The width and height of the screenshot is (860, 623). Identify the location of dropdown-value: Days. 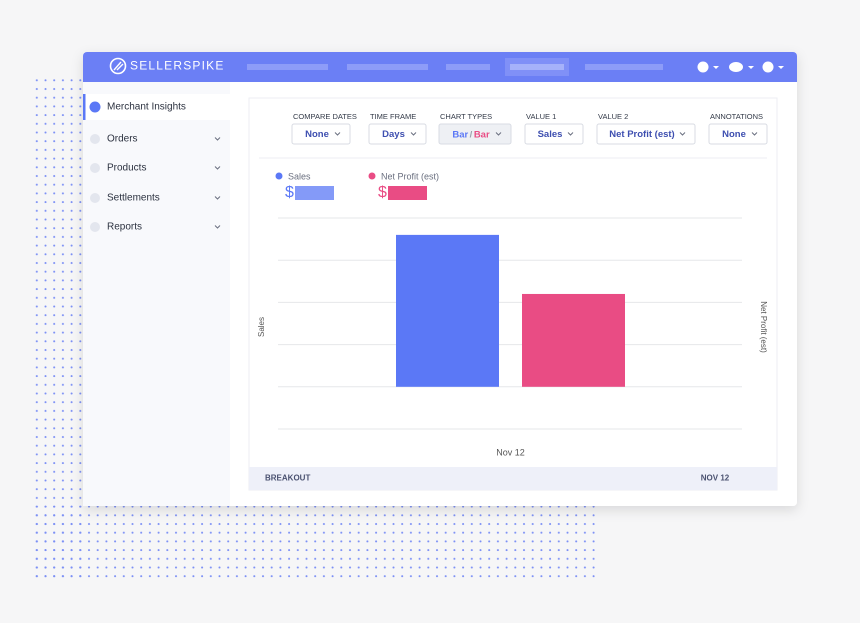
(393, 134).